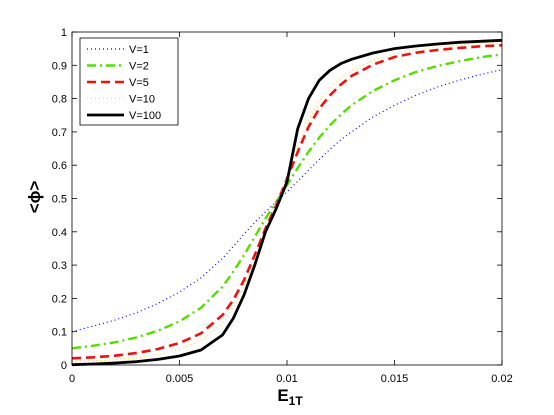 The width and height of the screenshot is (554, 415). I want to click on y-tick-label: 0.7, so click(59, 133).